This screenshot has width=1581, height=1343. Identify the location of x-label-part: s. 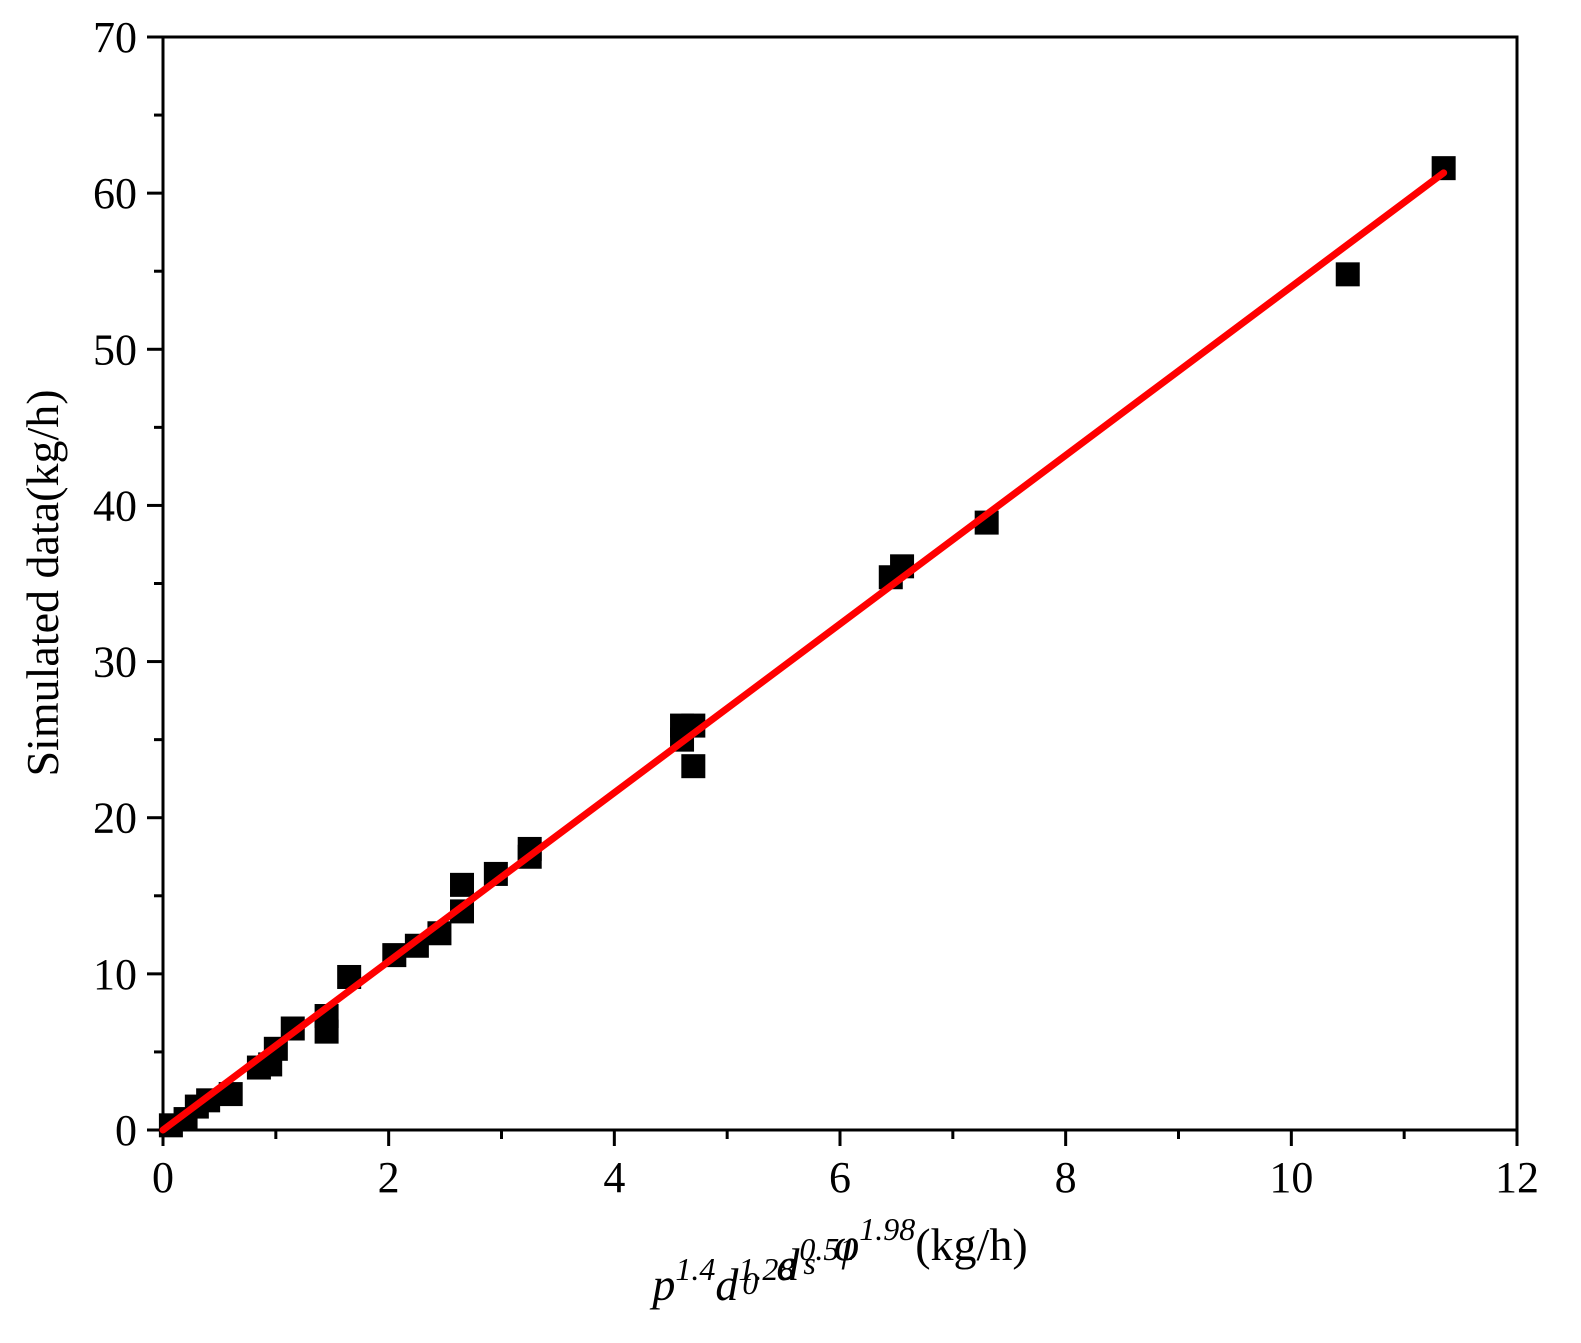
(809, 1263).